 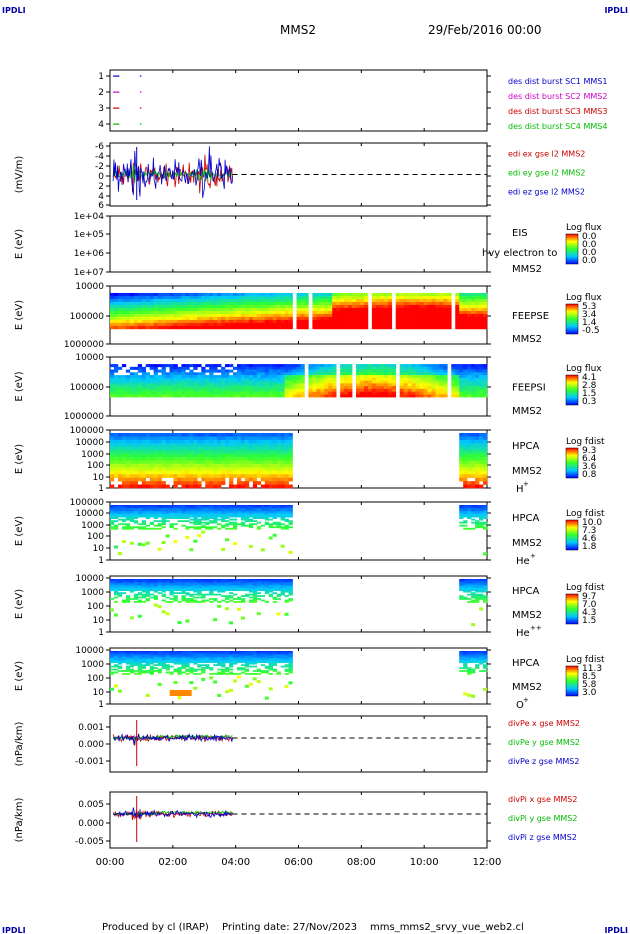 I want to click on spacecraft-label-FEEPSE: MMS2, so click(x=527, y=339).